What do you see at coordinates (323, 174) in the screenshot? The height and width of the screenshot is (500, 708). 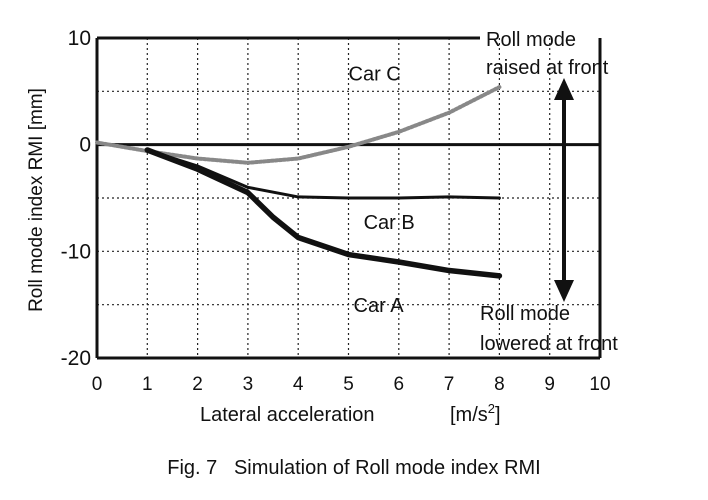 I see `series-line-car-b` at bounding box center [323, 174].